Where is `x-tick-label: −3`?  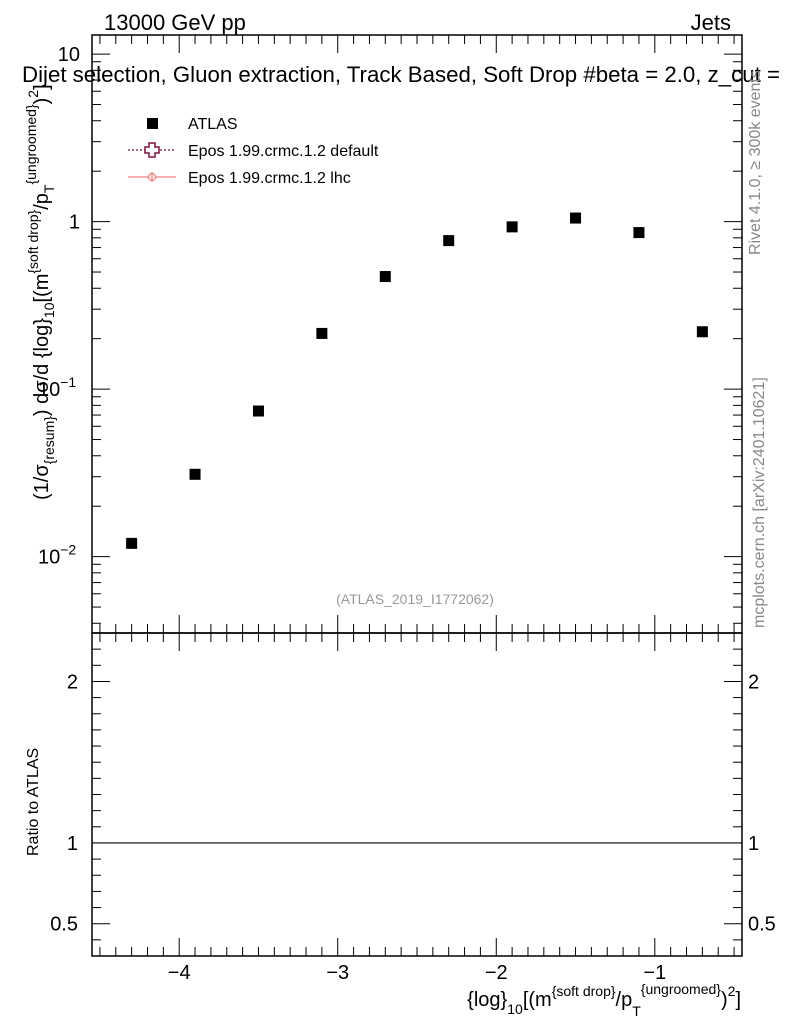
x-tick-label: −3 is located at coordinates (337, 973).